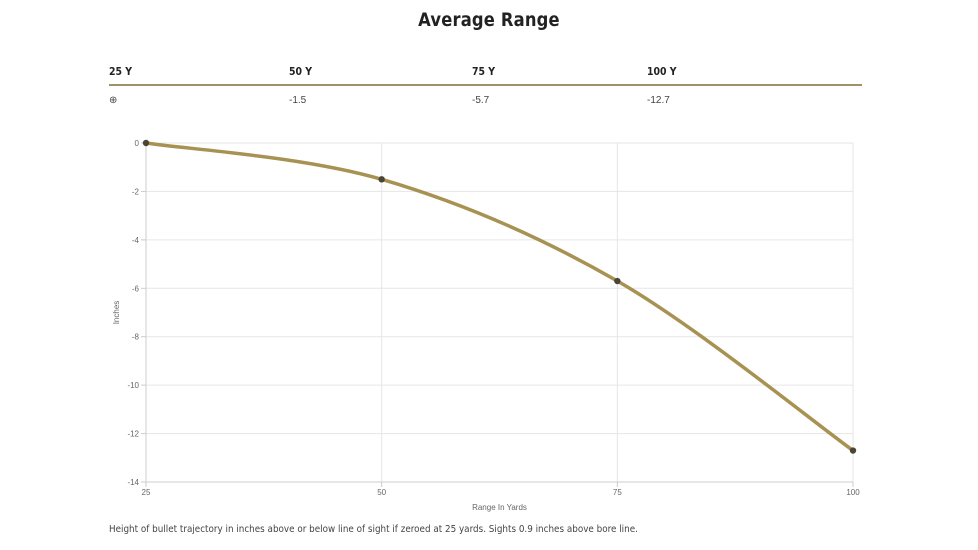 The image size is (978, 550). What do you see at coordinates (381, 492) in the screenshot?
I see `x-tick-label: 50` at bounding box center [381, 492].